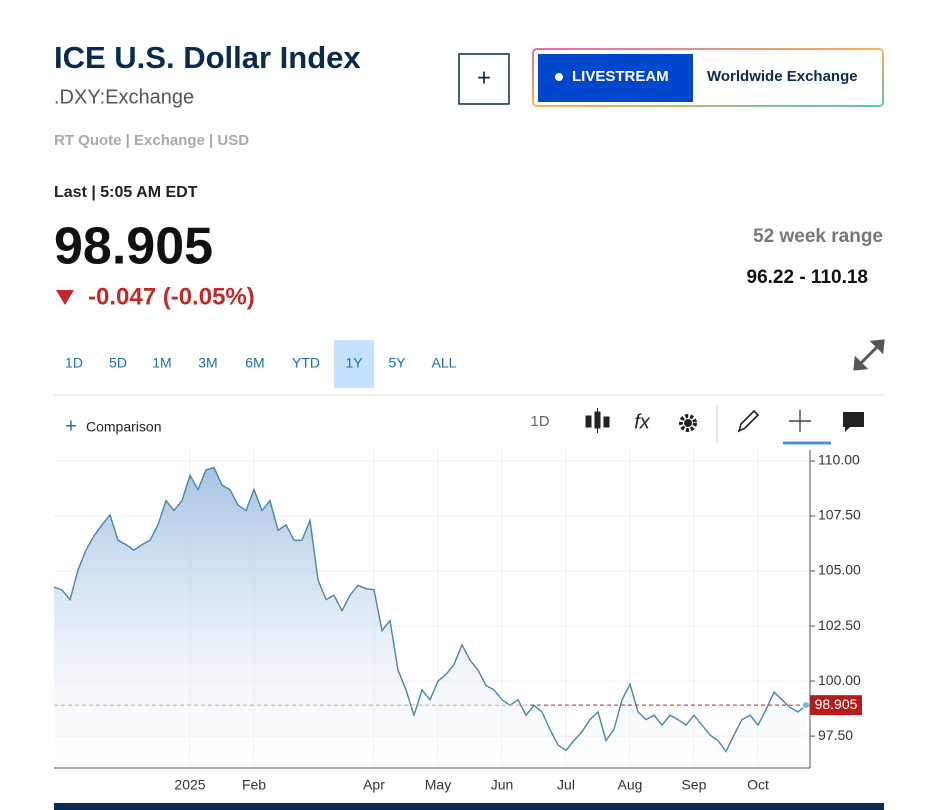 This screenshot has width=945, height=810. What do you see at coordinates (123, 427) in the screenshot?
I see `comparison: Comparison` at bounding box center [123, 427].